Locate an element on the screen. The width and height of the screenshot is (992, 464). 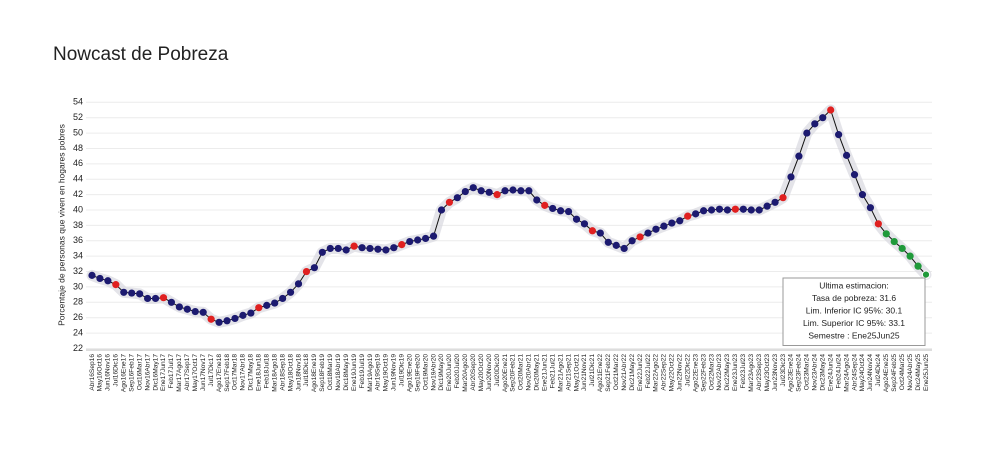
x-tick-label: Sep22Feb23 is located at coordinates (703, 373).